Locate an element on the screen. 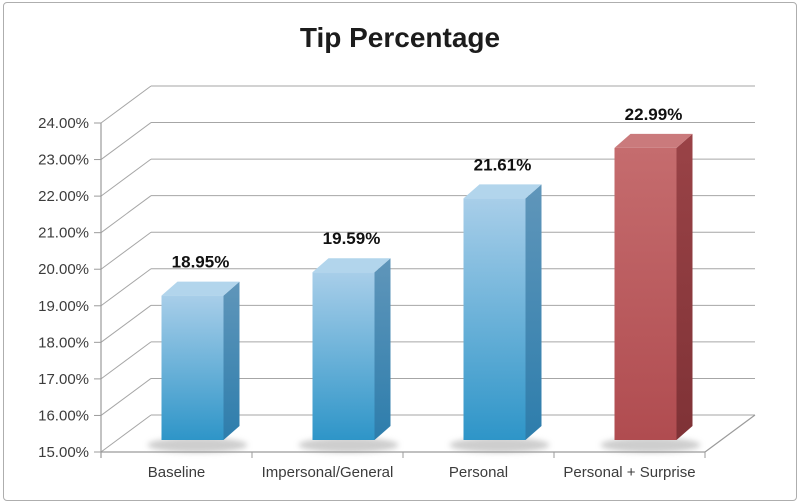 This screenshot has width=800, height=503. y-tick-label: 23.00% is located at coordinates (63, 160).